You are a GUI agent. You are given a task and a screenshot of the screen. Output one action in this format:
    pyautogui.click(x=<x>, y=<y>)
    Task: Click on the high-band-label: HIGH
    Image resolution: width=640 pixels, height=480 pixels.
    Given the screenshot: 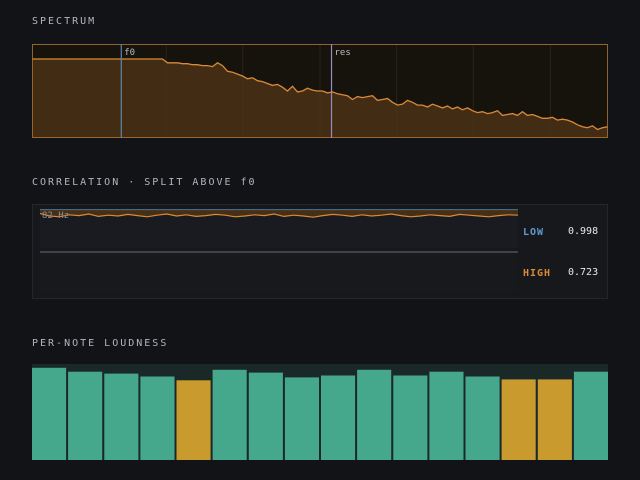 What is the action you would take?
    pyautogui.click(x=537, y=273)
    